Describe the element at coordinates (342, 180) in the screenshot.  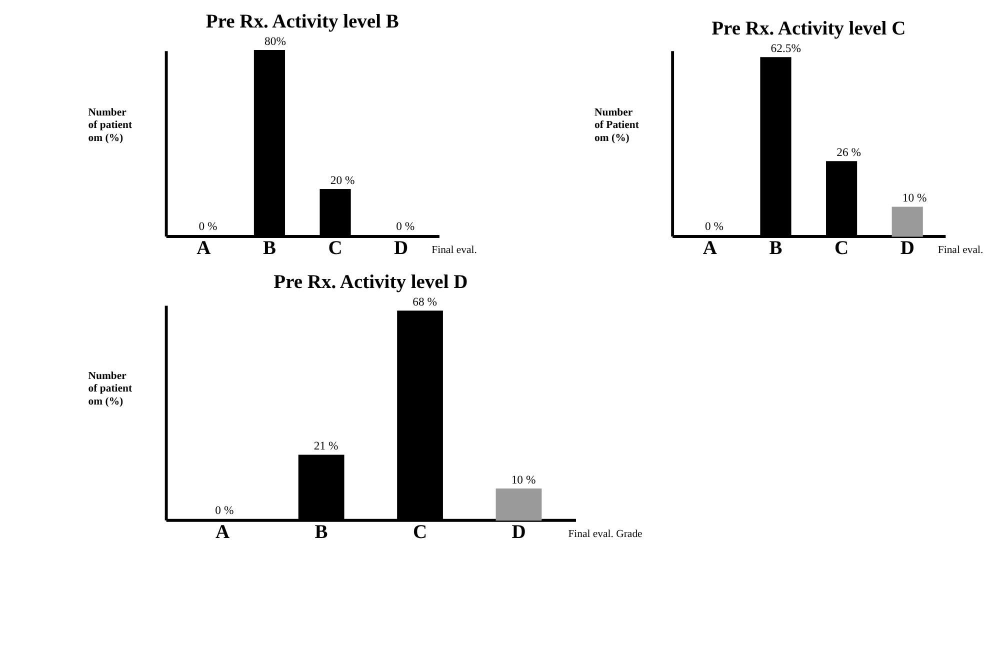
I see `data-label: 20 %` at that location.